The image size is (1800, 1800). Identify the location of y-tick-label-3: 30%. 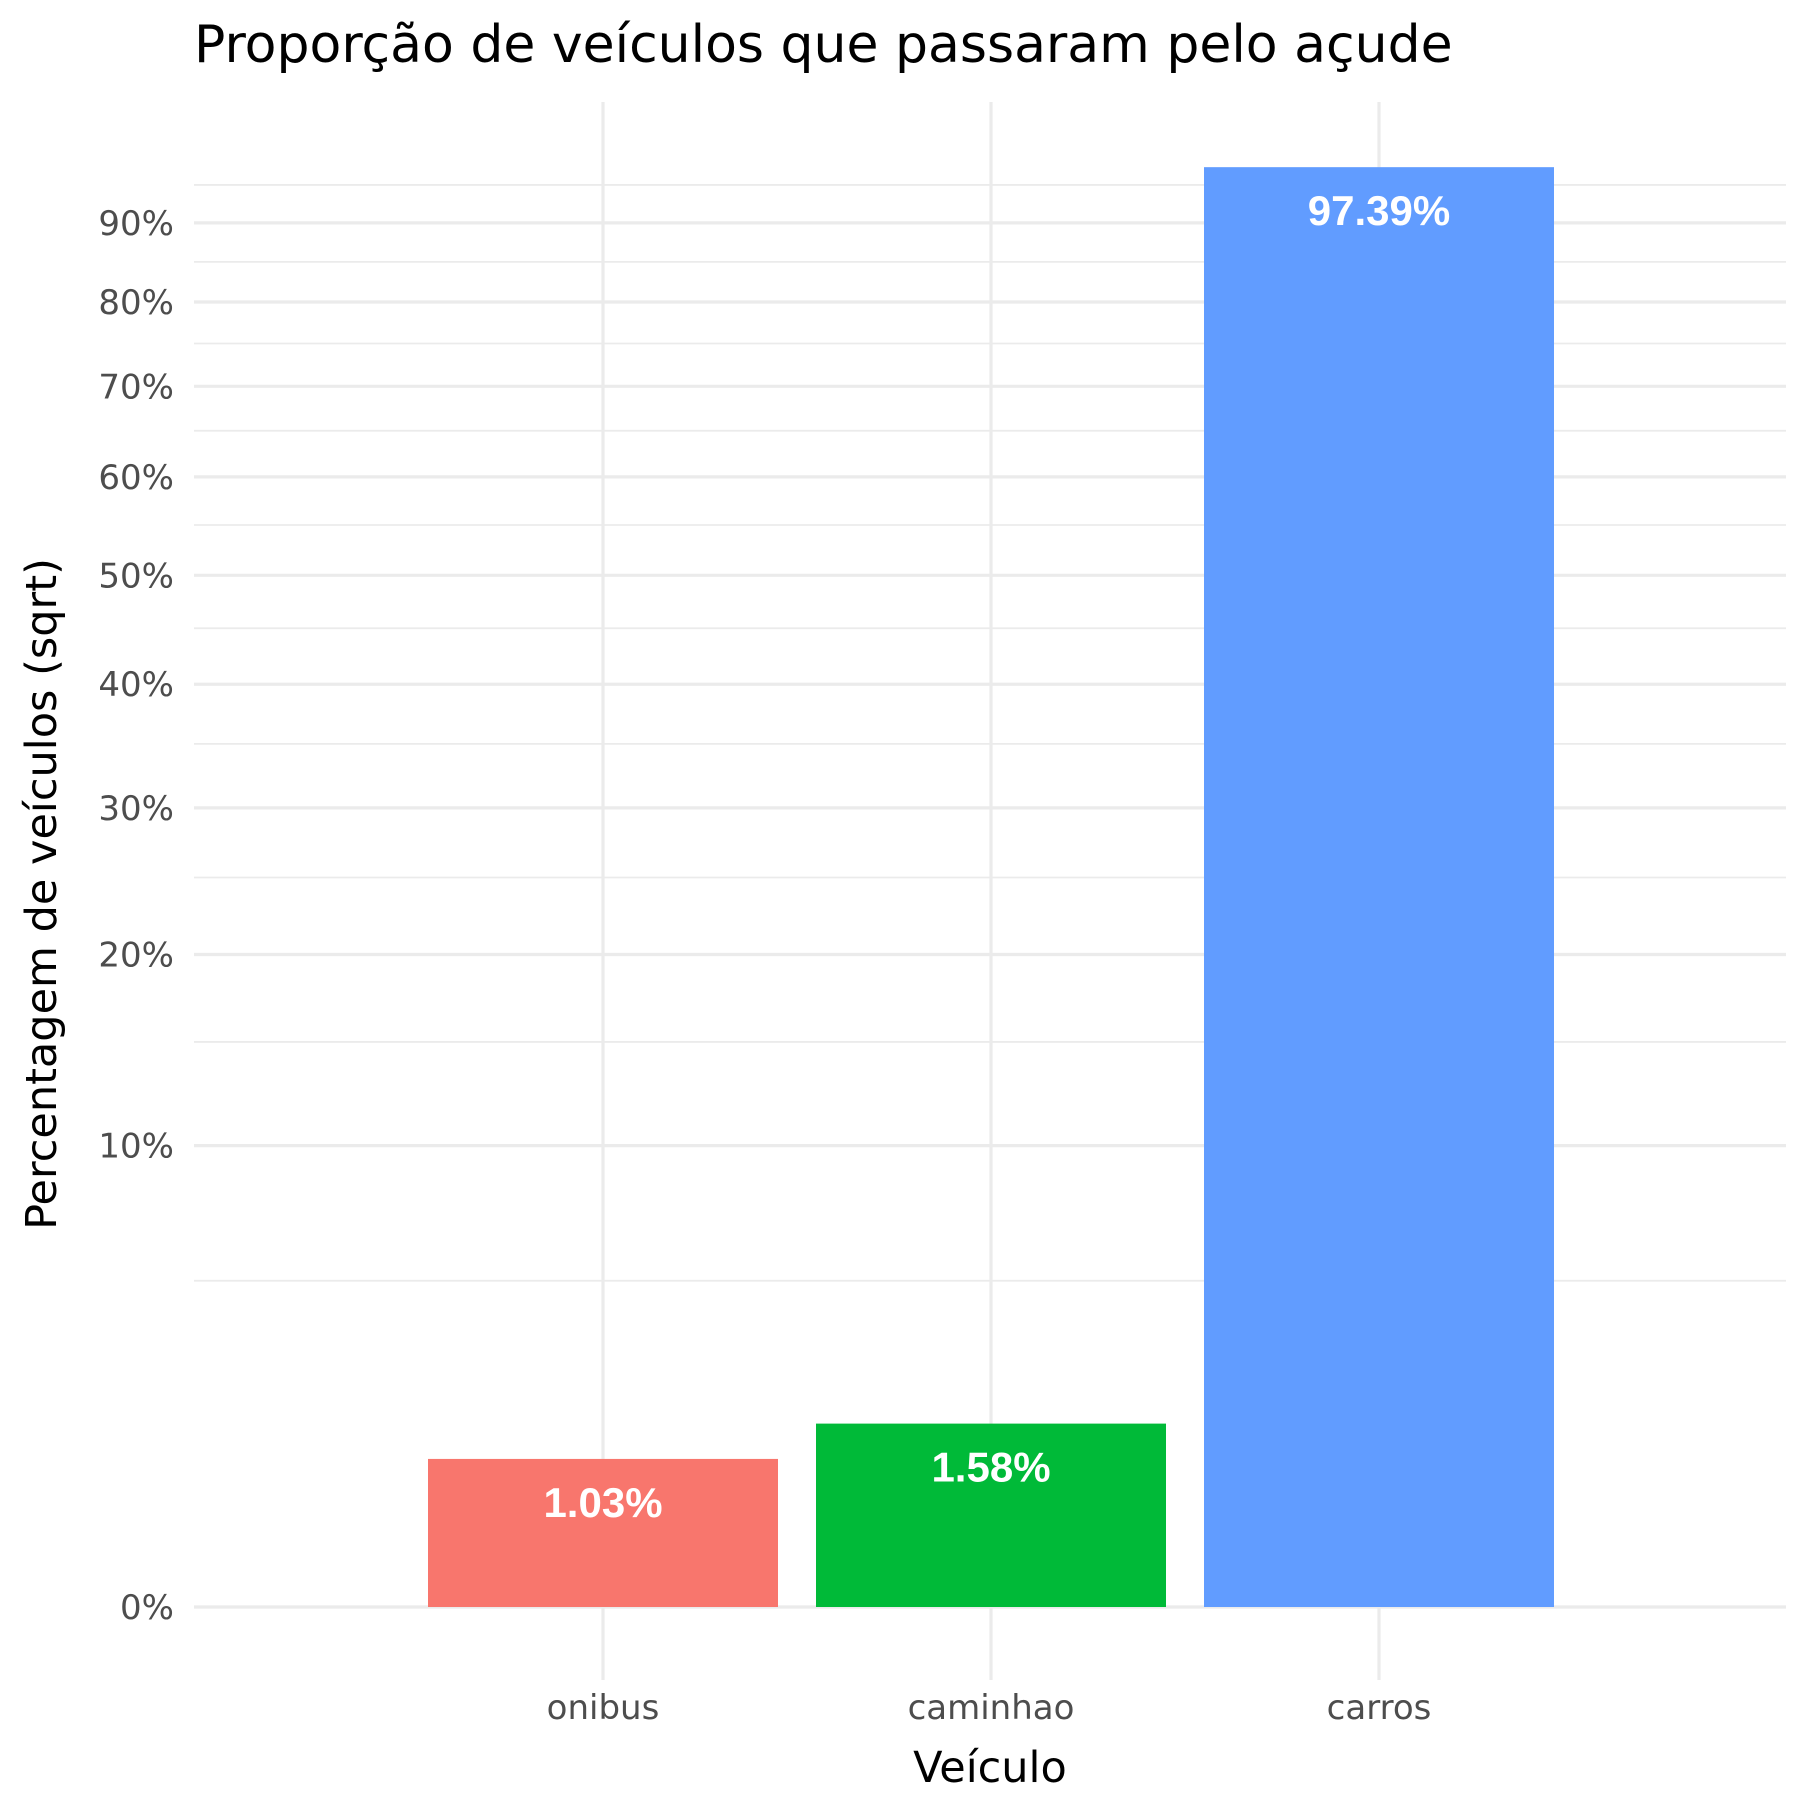
(136, 809).